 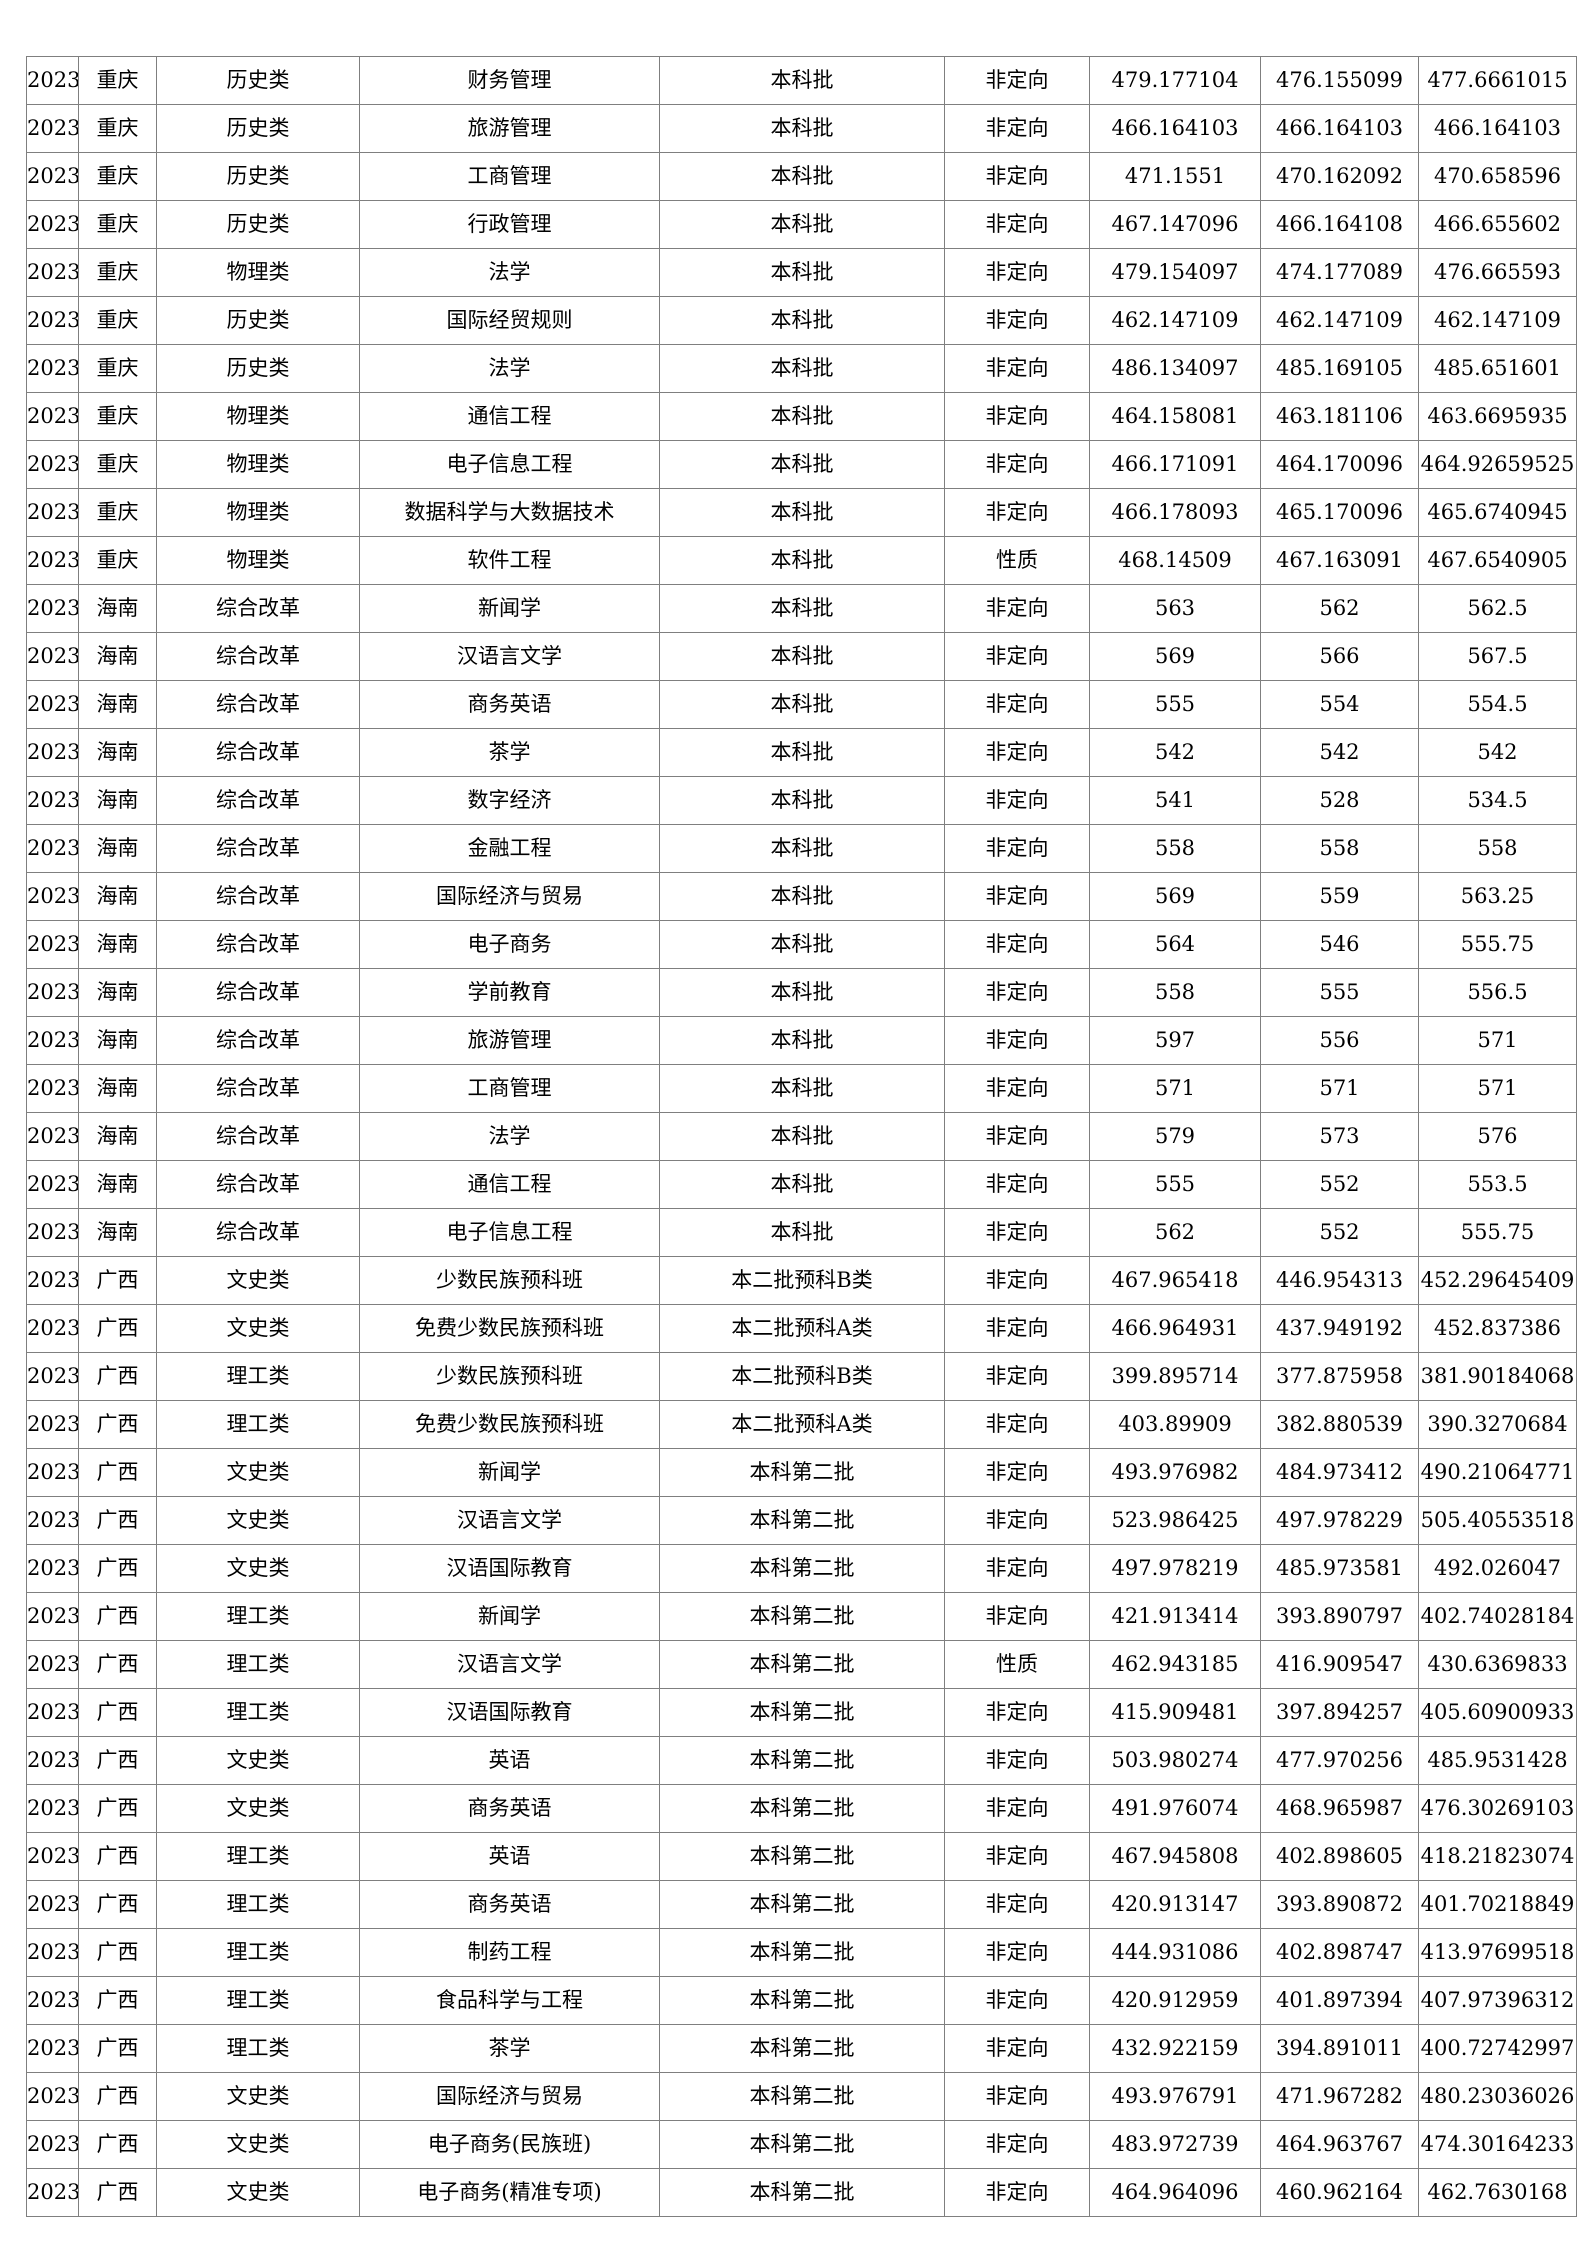 I want to click on cell-avg-score: 563.25, so click(x=1497, y=896).